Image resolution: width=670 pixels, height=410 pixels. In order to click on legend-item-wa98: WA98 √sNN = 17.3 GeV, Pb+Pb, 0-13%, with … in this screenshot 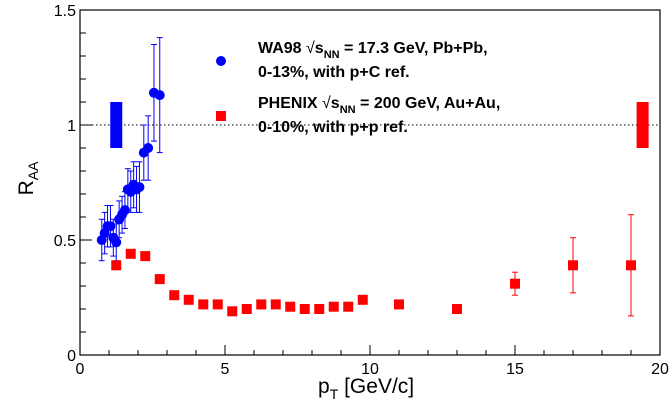, I will do `click(352, 60)`.